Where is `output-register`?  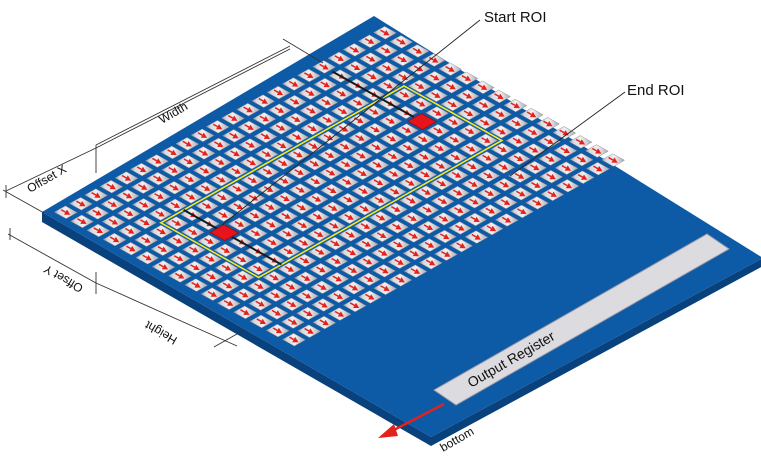
output-register is located at coordinates (581, 319).